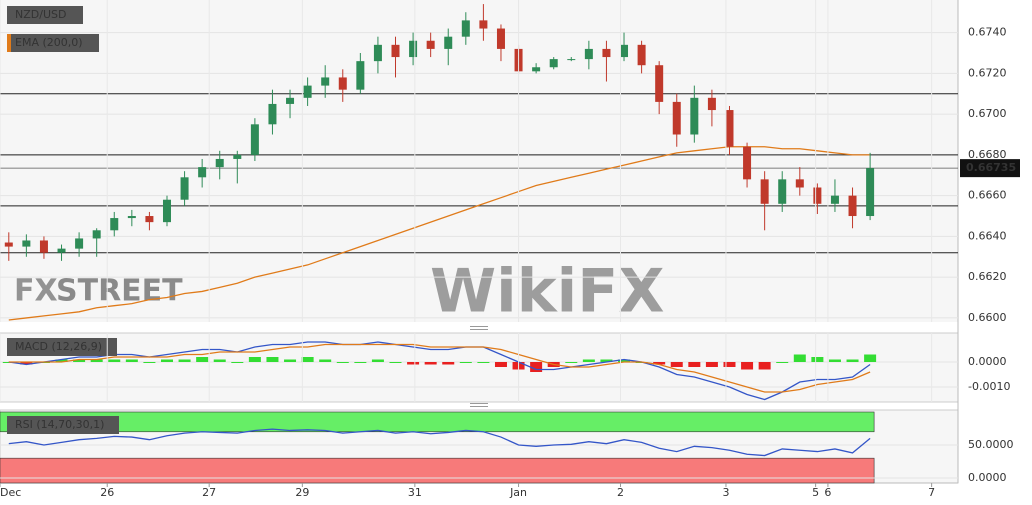 This screenshot has height=505, width=1032. What do you see at coordinates (987, 32) in the screenshot?
I see `y-tick-label: 0.6740` at bounding box center [987, 32].